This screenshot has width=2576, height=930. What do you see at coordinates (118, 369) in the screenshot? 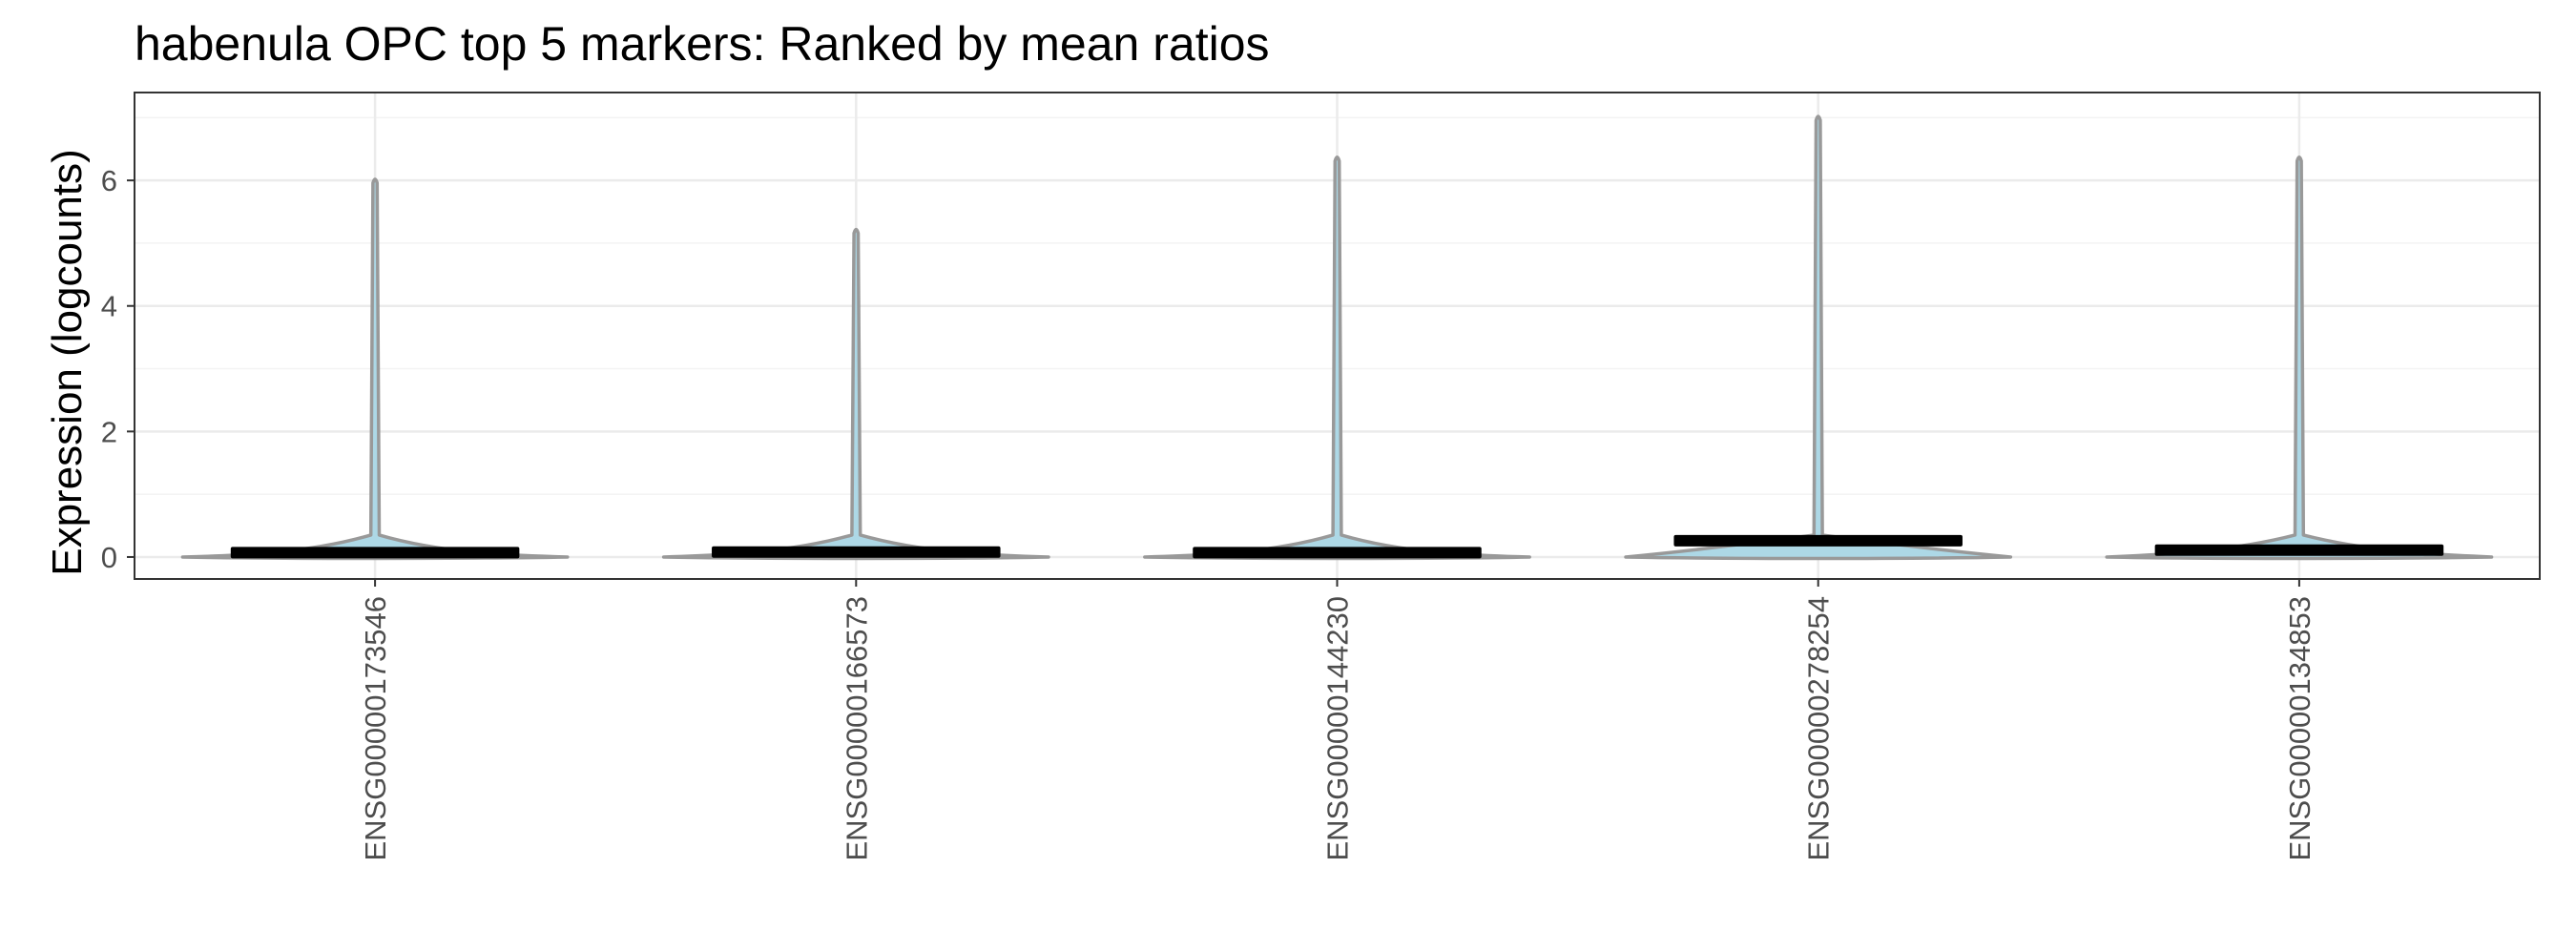
I see `y-axis: 0 2 4 6` at bounding box center [118, 369].